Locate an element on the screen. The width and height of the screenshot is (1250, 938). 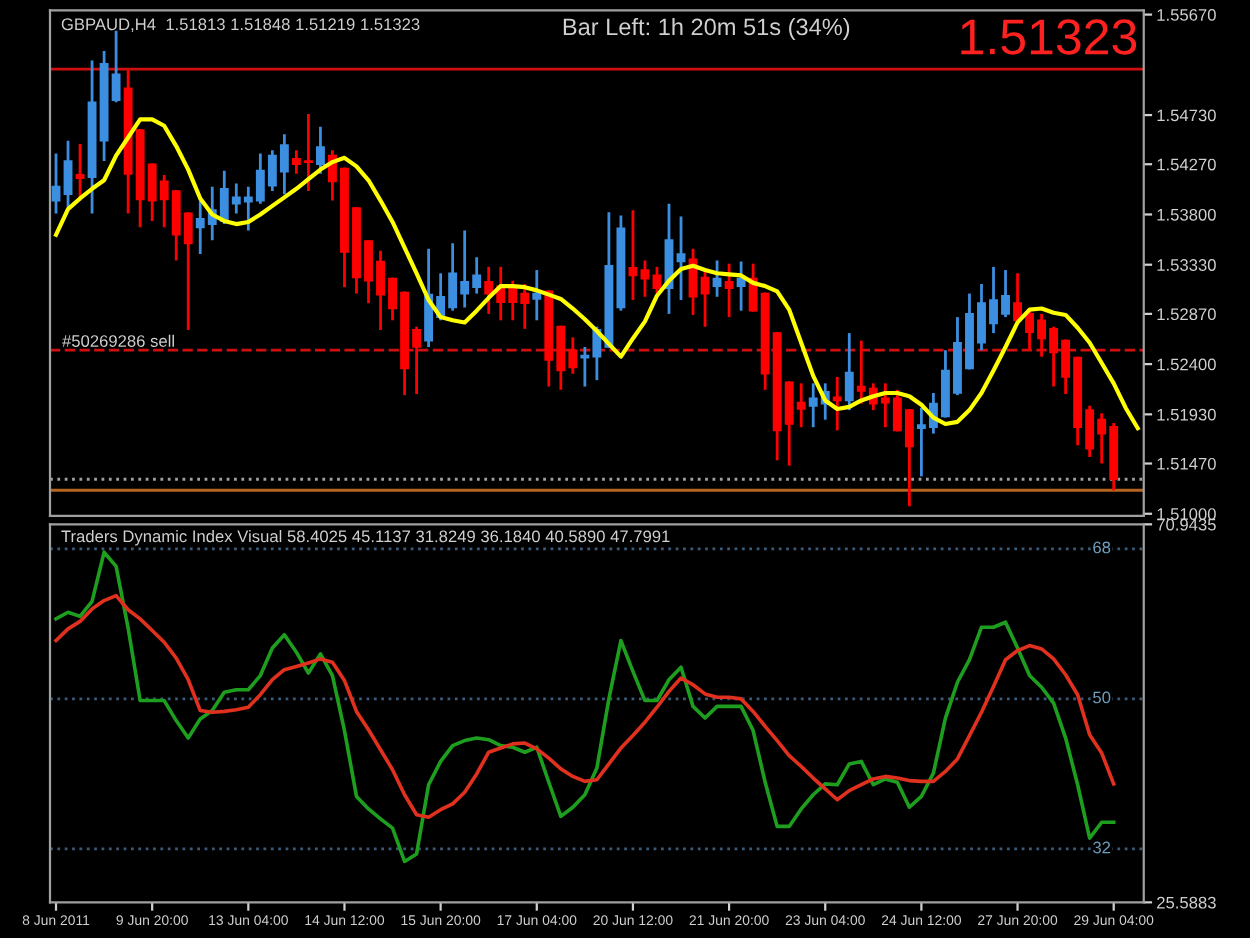
y-tick-label: 1.52400 is located at coordinates (1186, 364).